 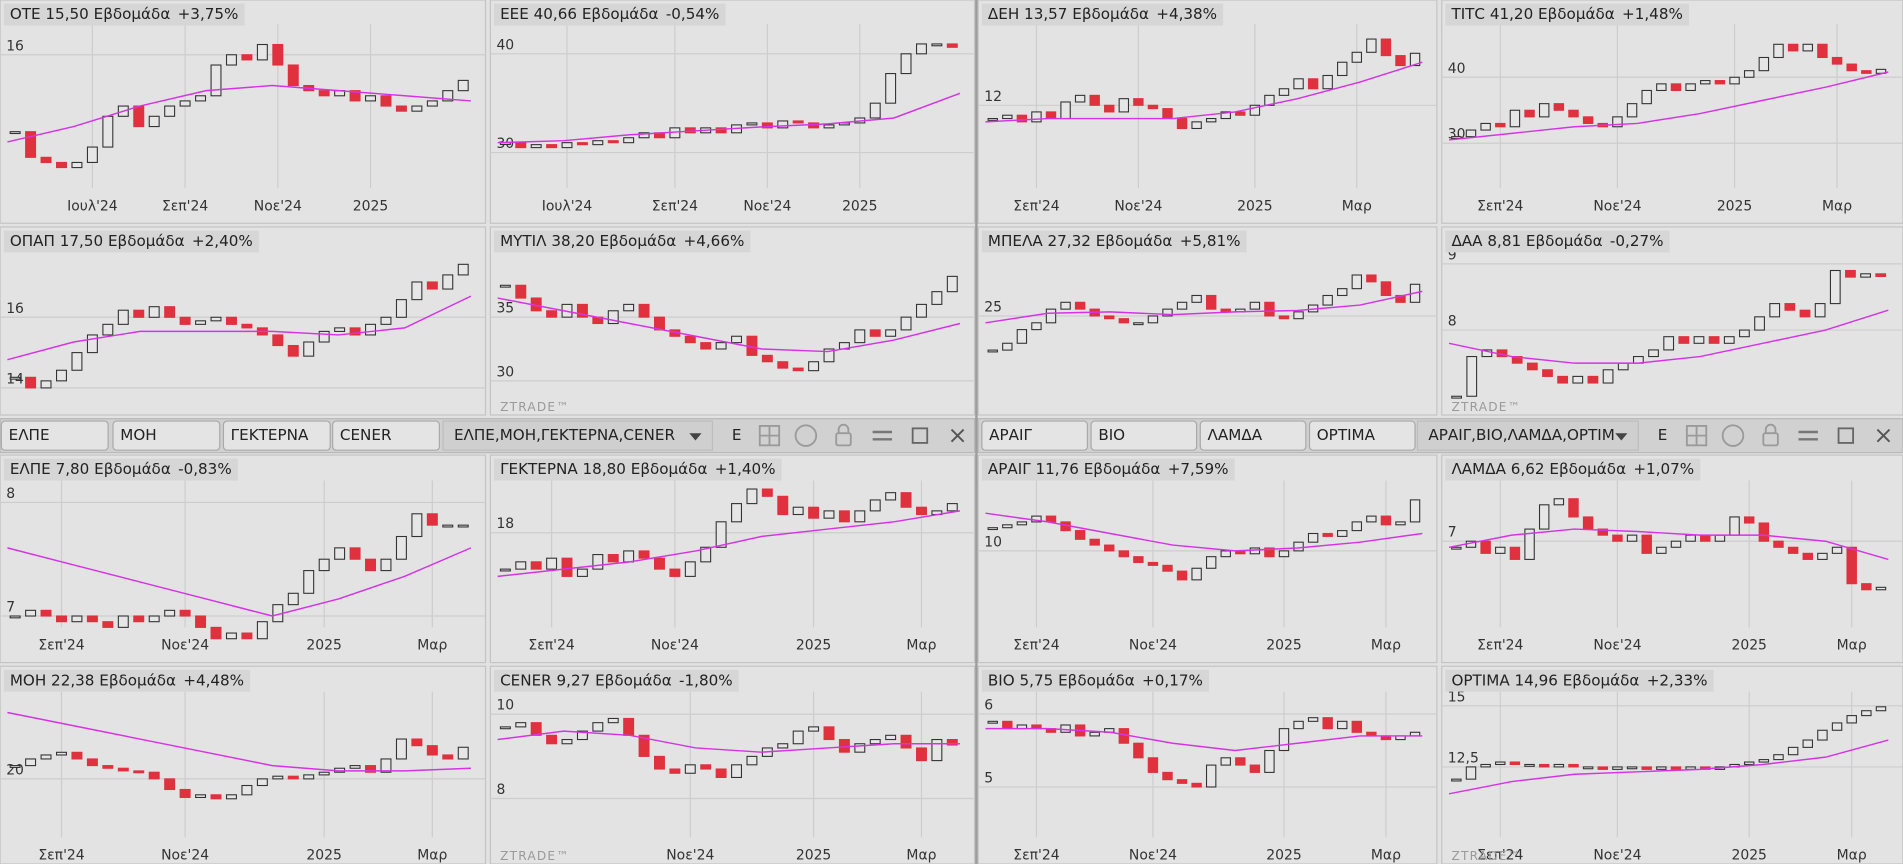 What do you see at coordinates (603, 469) in the screenshot?
I see `chart-title: ΓΕΚΤΕΡΝΑ 18,80 Εβδομάδα` at bounding box center [603, 469].